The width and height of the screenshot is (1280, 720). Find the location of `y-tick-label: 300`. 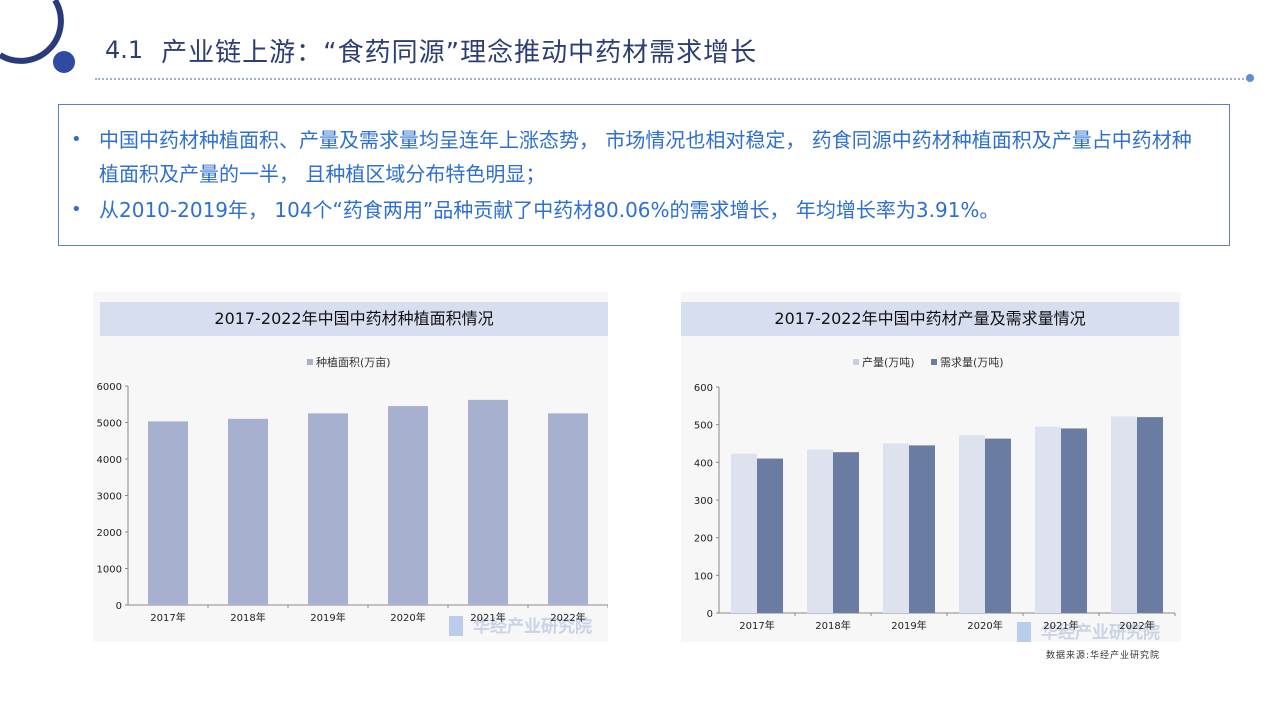

y-tick-label: 300 is located at coordinates (703, 501).